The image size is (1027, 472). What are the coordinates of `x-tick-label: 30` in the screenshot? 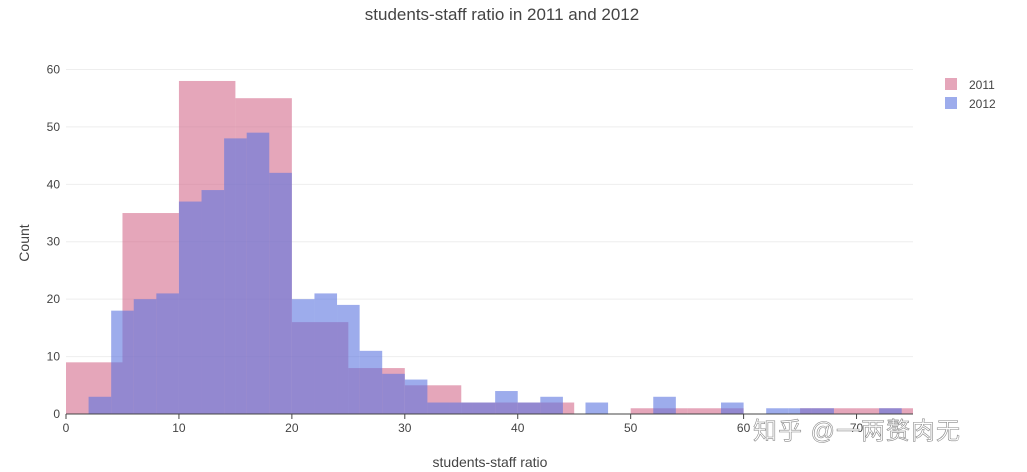 It's located at (405, 428).